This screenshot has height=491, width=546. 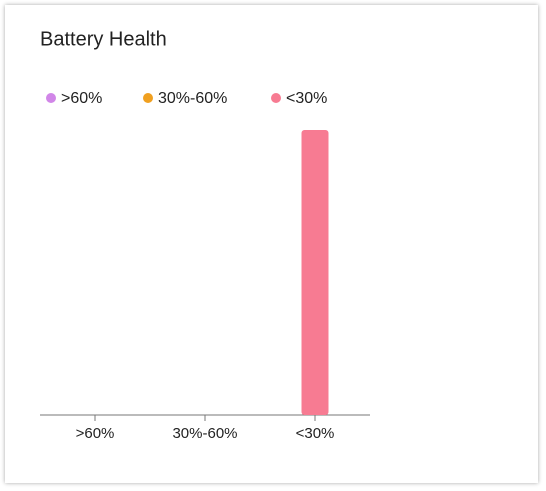 What do you see at coordinates (306, 98) in the screenshot?
I see `legend-label: <30%` at bounding box center [306, 98].